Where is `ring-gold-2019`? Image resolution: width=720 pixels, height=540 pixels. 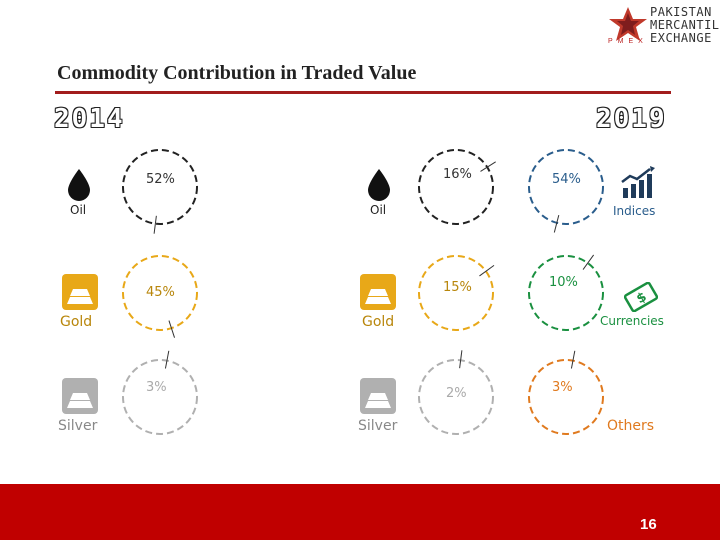
ring-gold-2019 is located at coordinates (456, 293).